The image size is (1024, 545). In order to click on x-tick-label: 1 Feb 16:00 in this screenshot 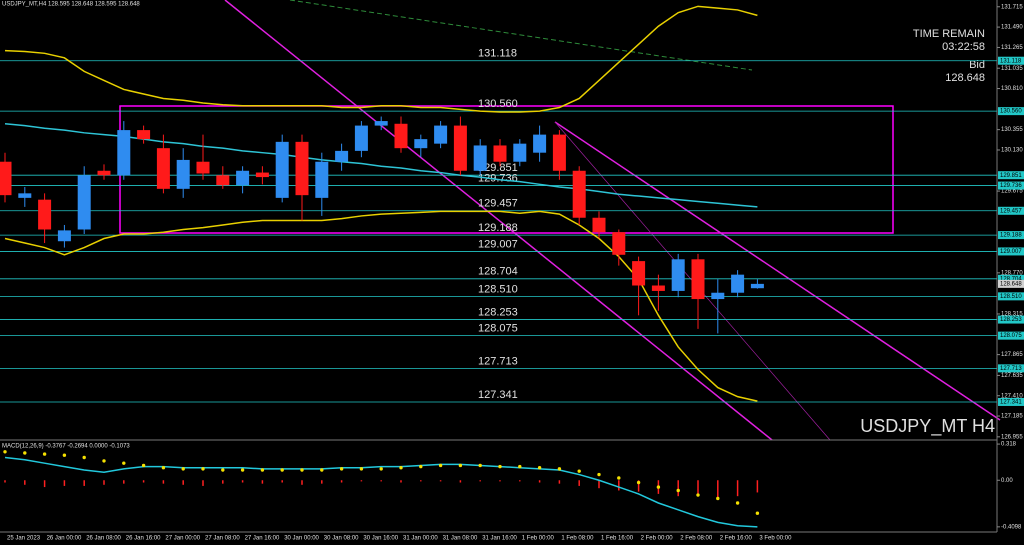, I will do `click(617, 539)`.